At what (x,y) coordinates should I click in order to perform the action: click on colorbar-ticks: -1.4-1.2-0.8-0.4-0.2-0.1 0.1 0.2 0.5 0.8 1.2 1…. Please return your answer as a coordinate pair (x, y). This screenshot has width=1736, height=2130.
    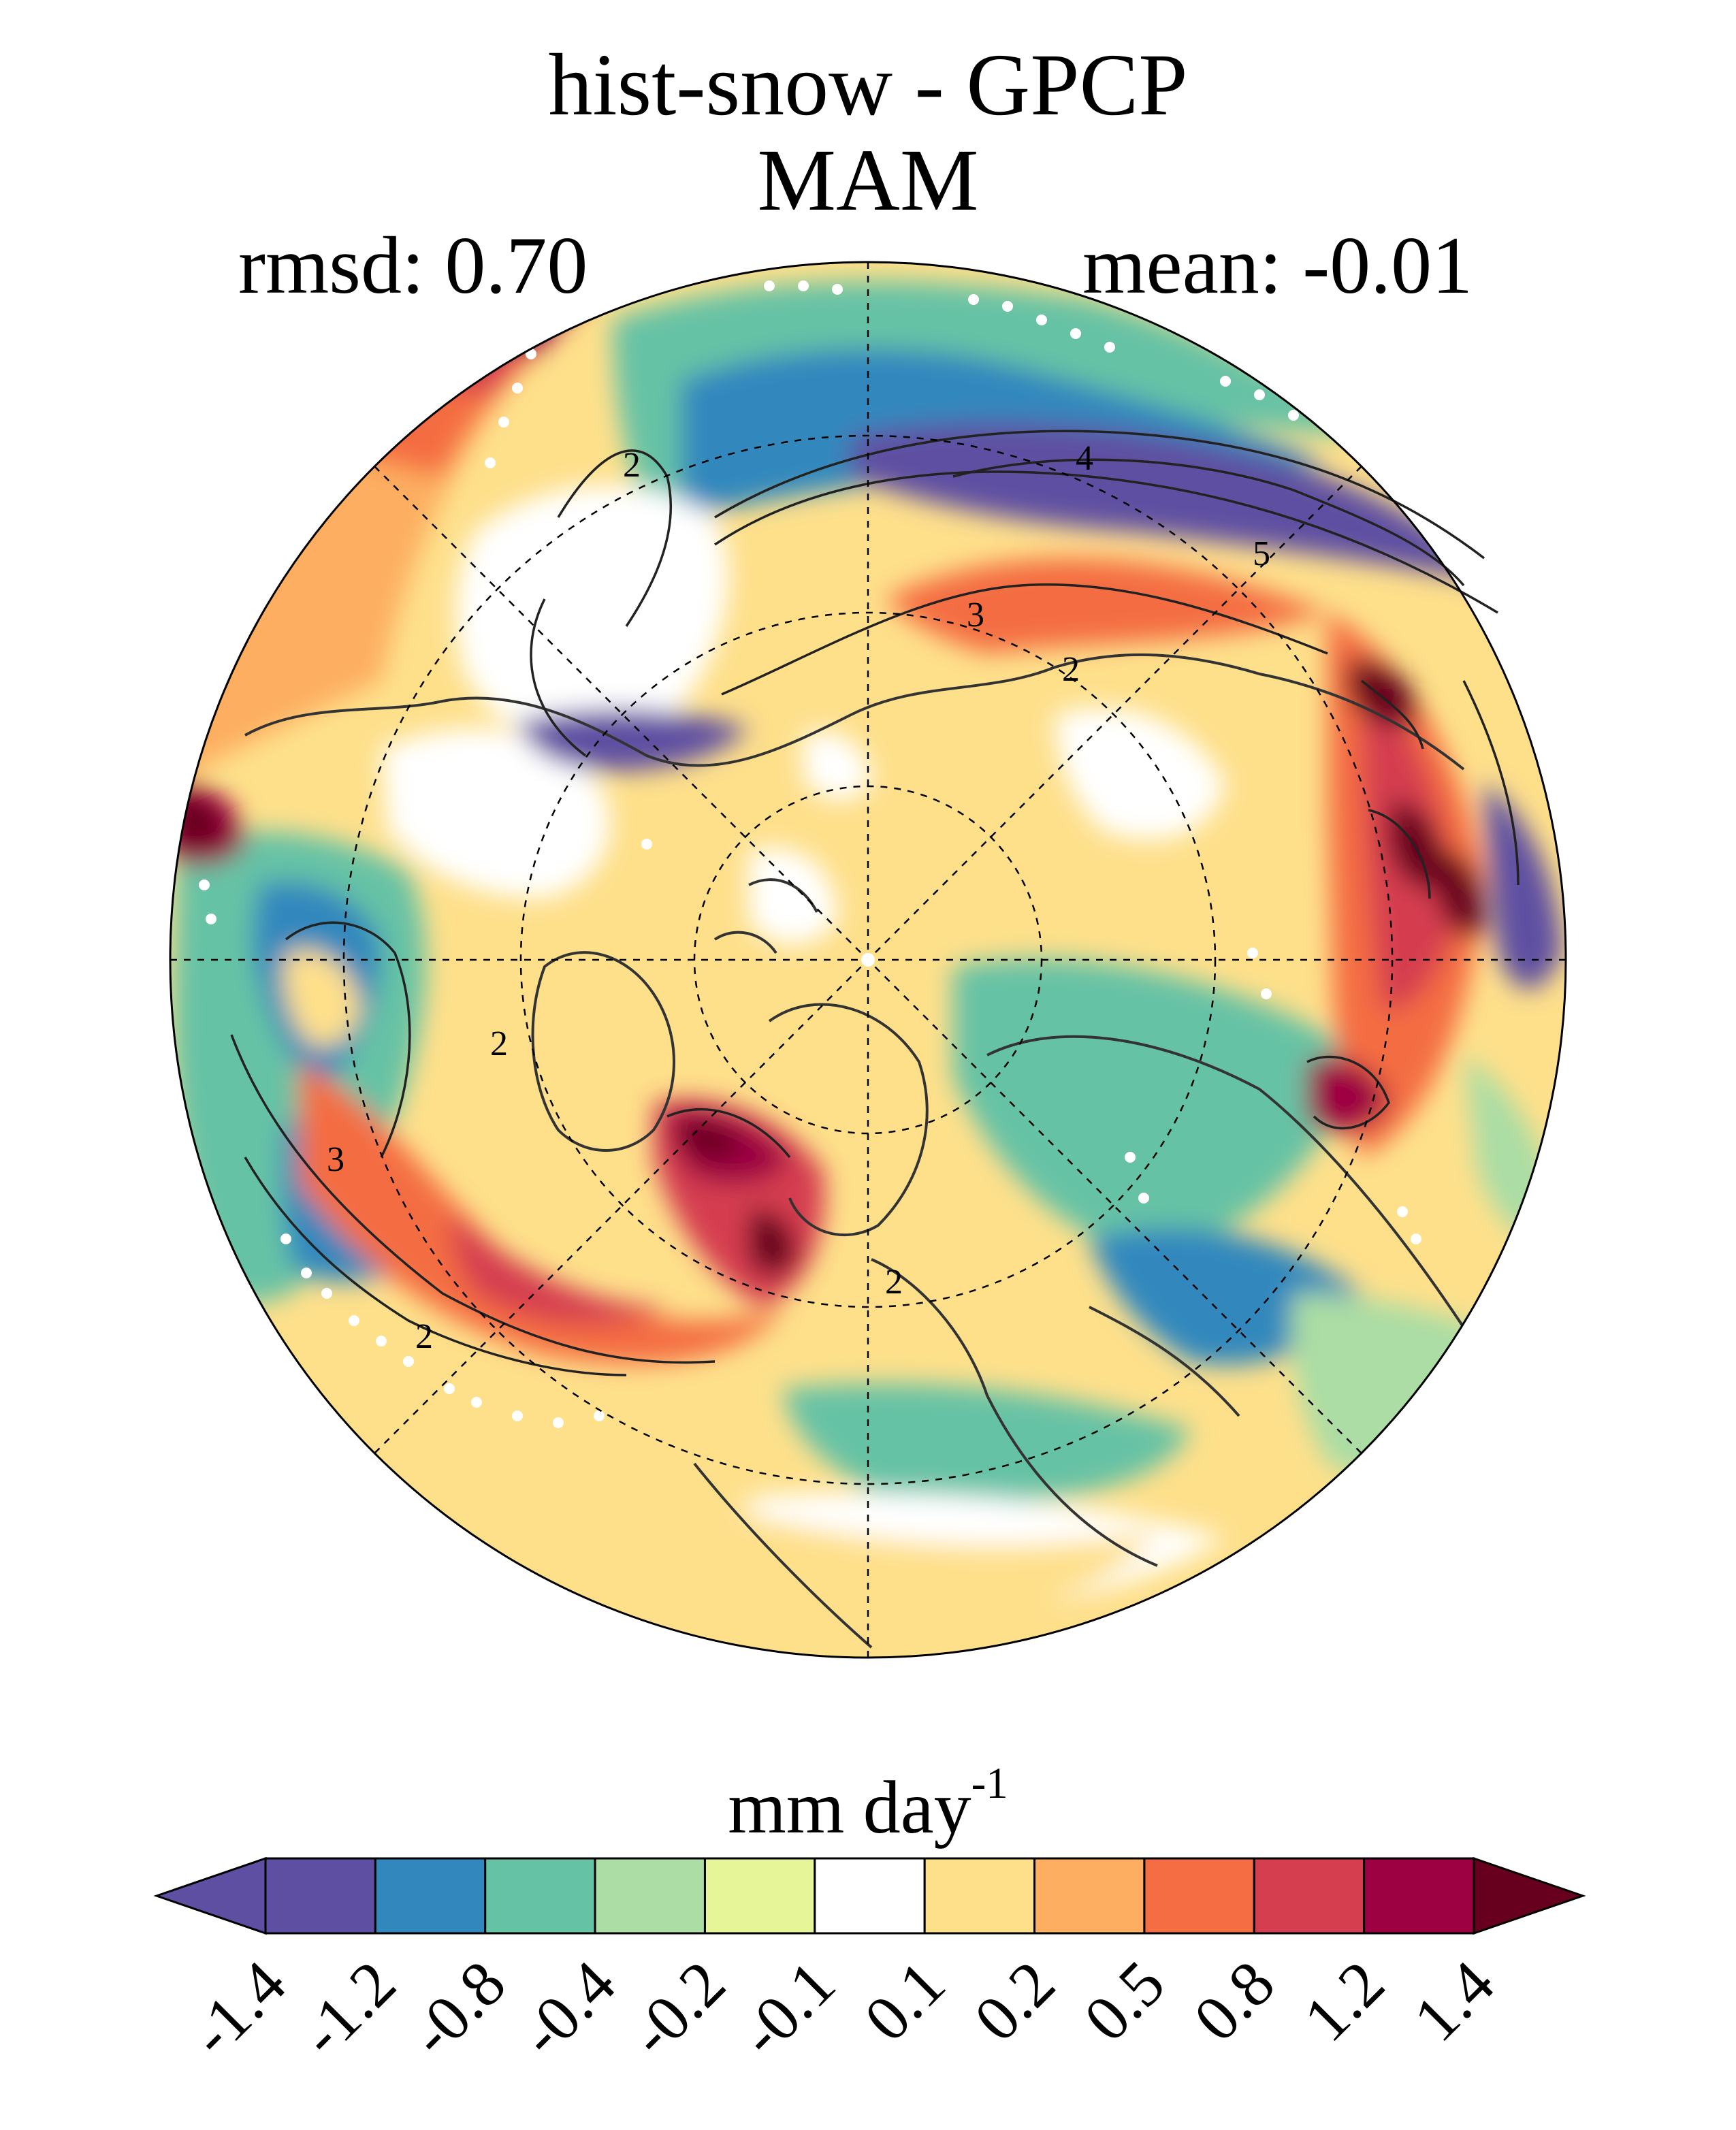
    Looking at the image, I should click on (842, 2008).